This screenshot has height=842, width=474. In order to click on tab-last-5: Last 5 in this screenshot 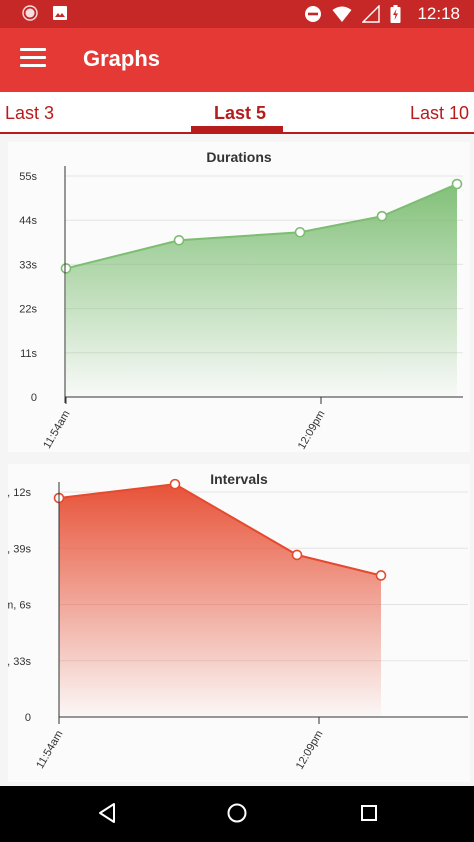, I will do `click(240, 113)`.